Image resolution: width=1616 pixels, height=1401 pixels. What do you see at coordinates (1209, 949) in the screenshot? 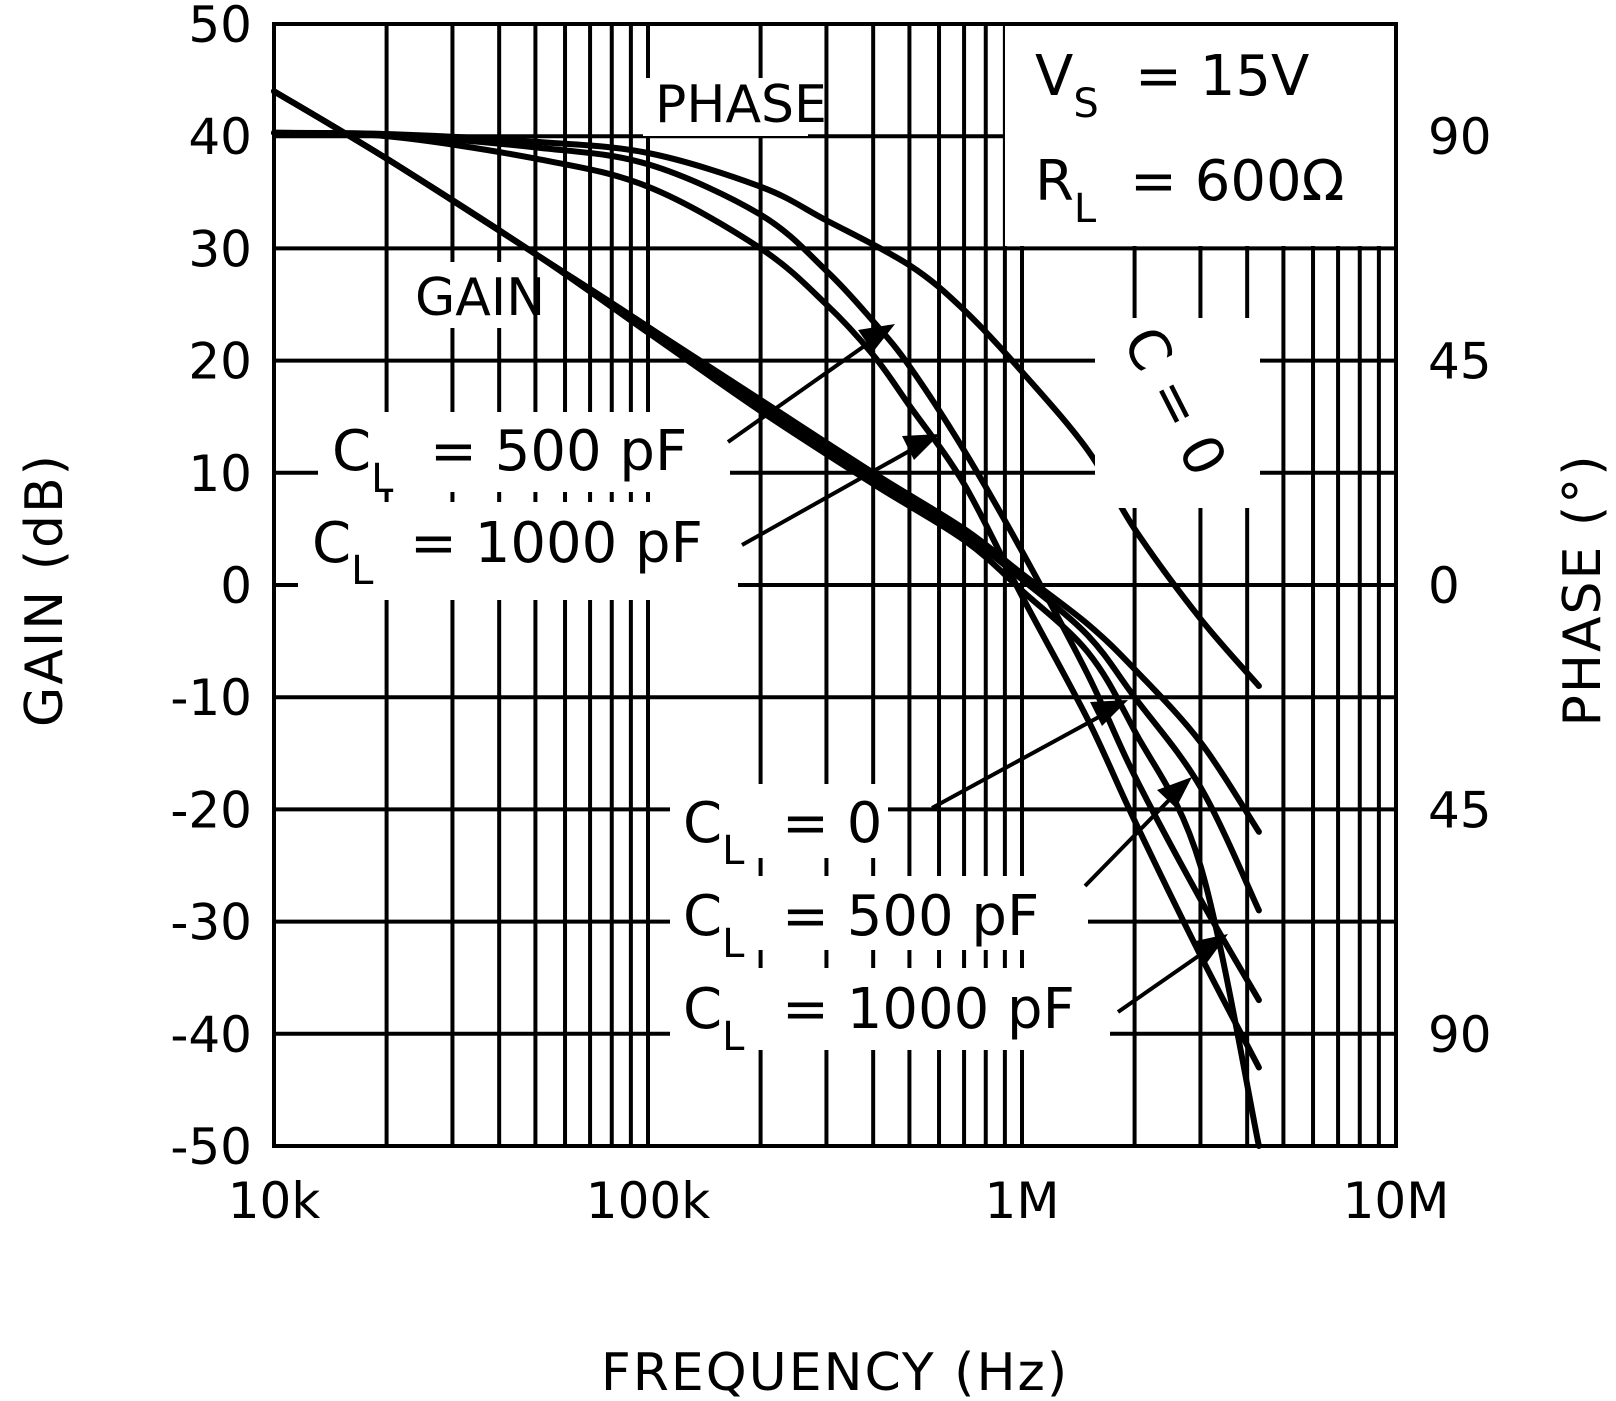
I see `arrowhead-gain-cl1000` at bounding box center [1209, 949].